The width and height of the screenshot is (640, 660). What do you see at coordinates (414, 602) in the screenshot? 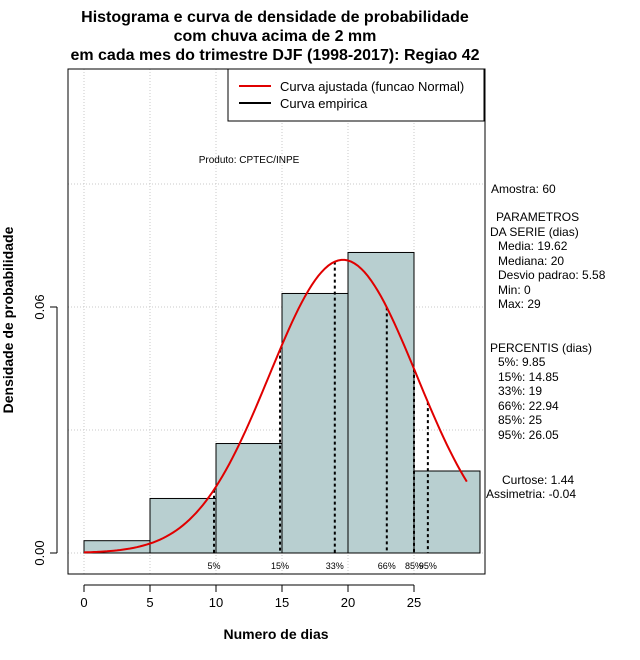
I see `x-tick-label: 25` at bounding box center [414, 602].